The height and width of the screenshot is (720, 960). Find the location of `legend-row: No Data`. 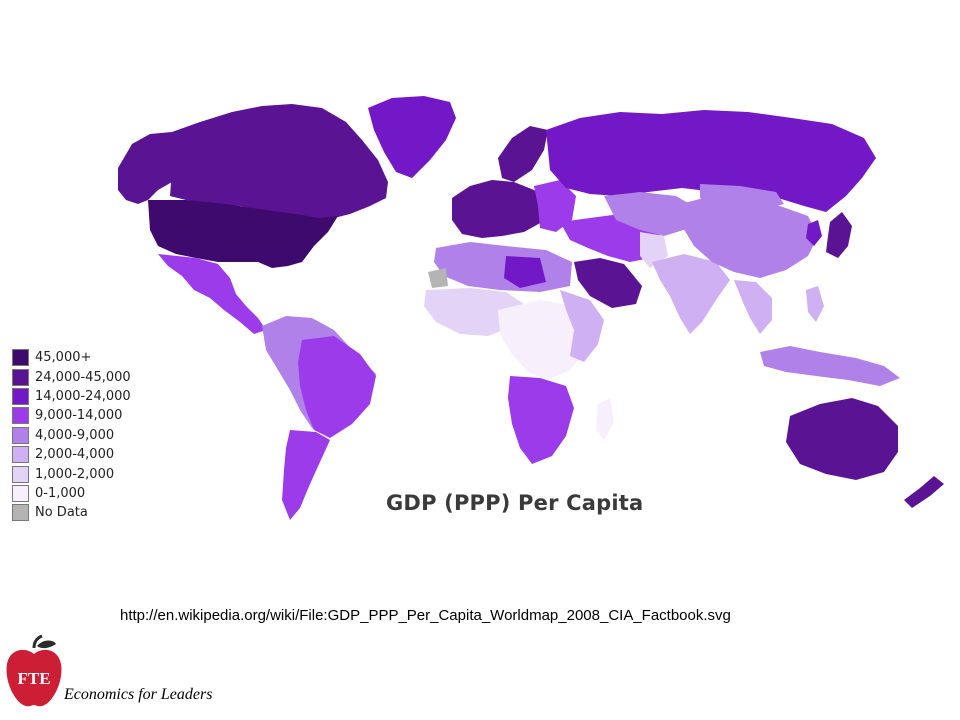

legend-row: No Data is located at coordinates (71, 512).